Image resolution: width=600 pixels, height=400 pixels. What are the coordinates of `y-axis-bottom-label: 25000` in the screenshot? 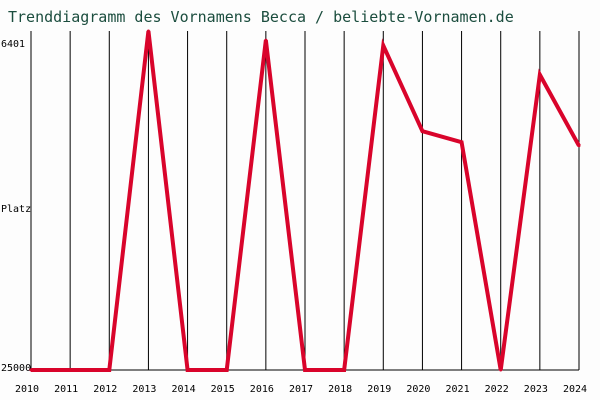 It's located at (16, 368).